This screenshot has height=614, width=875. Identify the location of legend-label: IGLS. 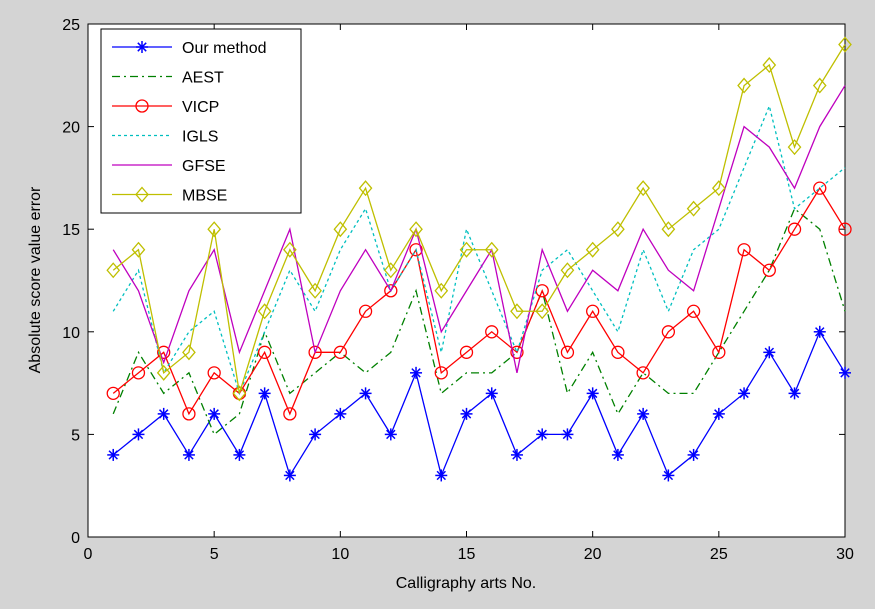
(200, 137).